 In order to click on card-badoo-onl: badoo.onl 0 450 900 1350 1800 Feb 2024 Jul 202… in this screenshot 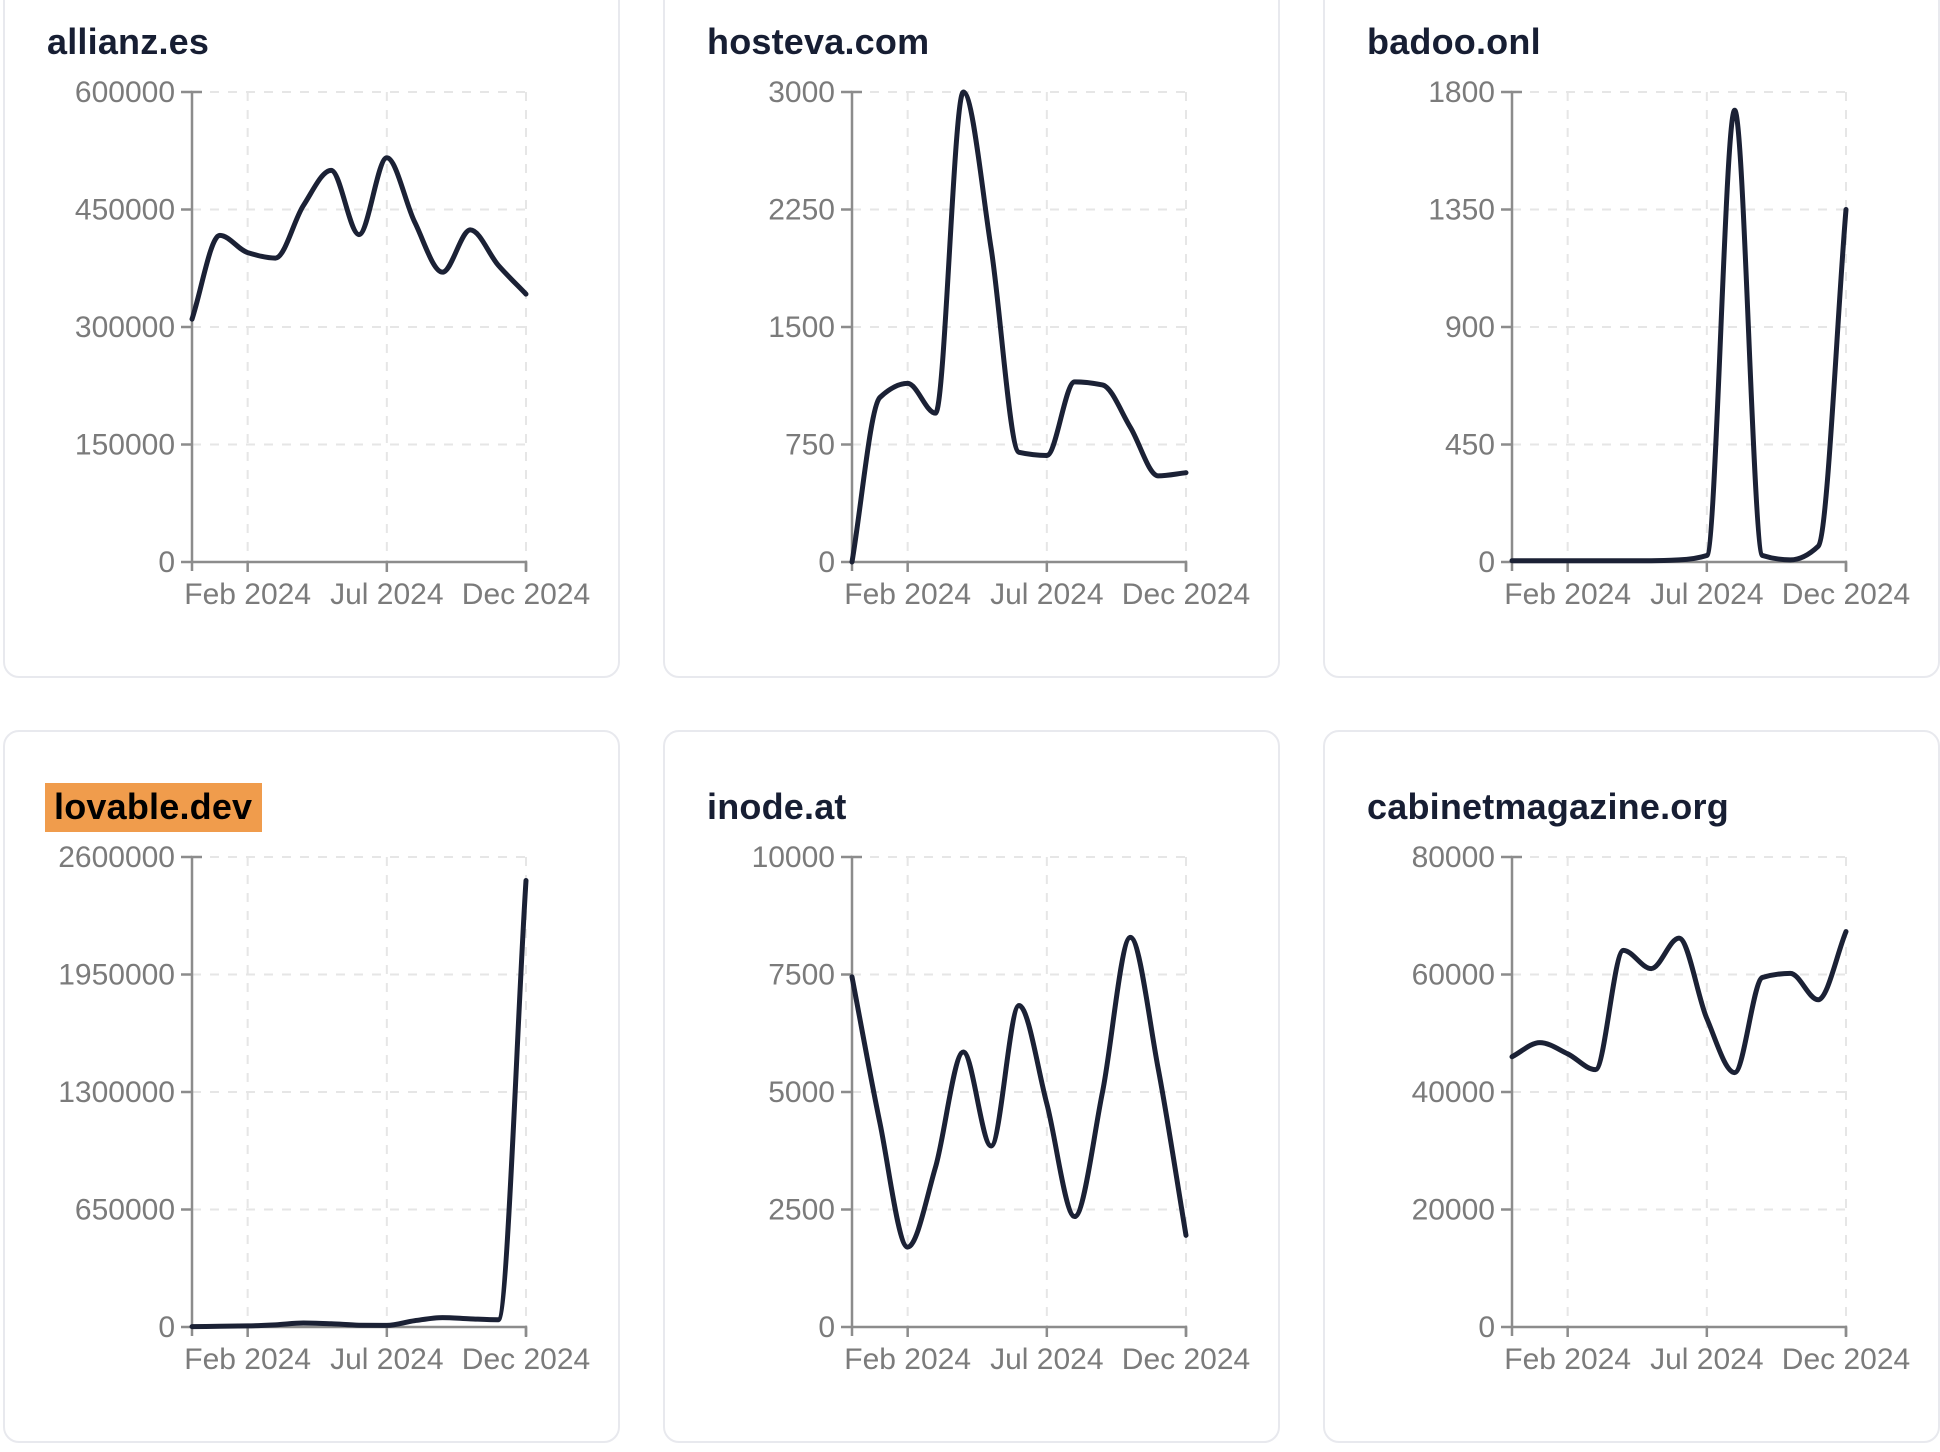, I will do `click(1631, 339)`.